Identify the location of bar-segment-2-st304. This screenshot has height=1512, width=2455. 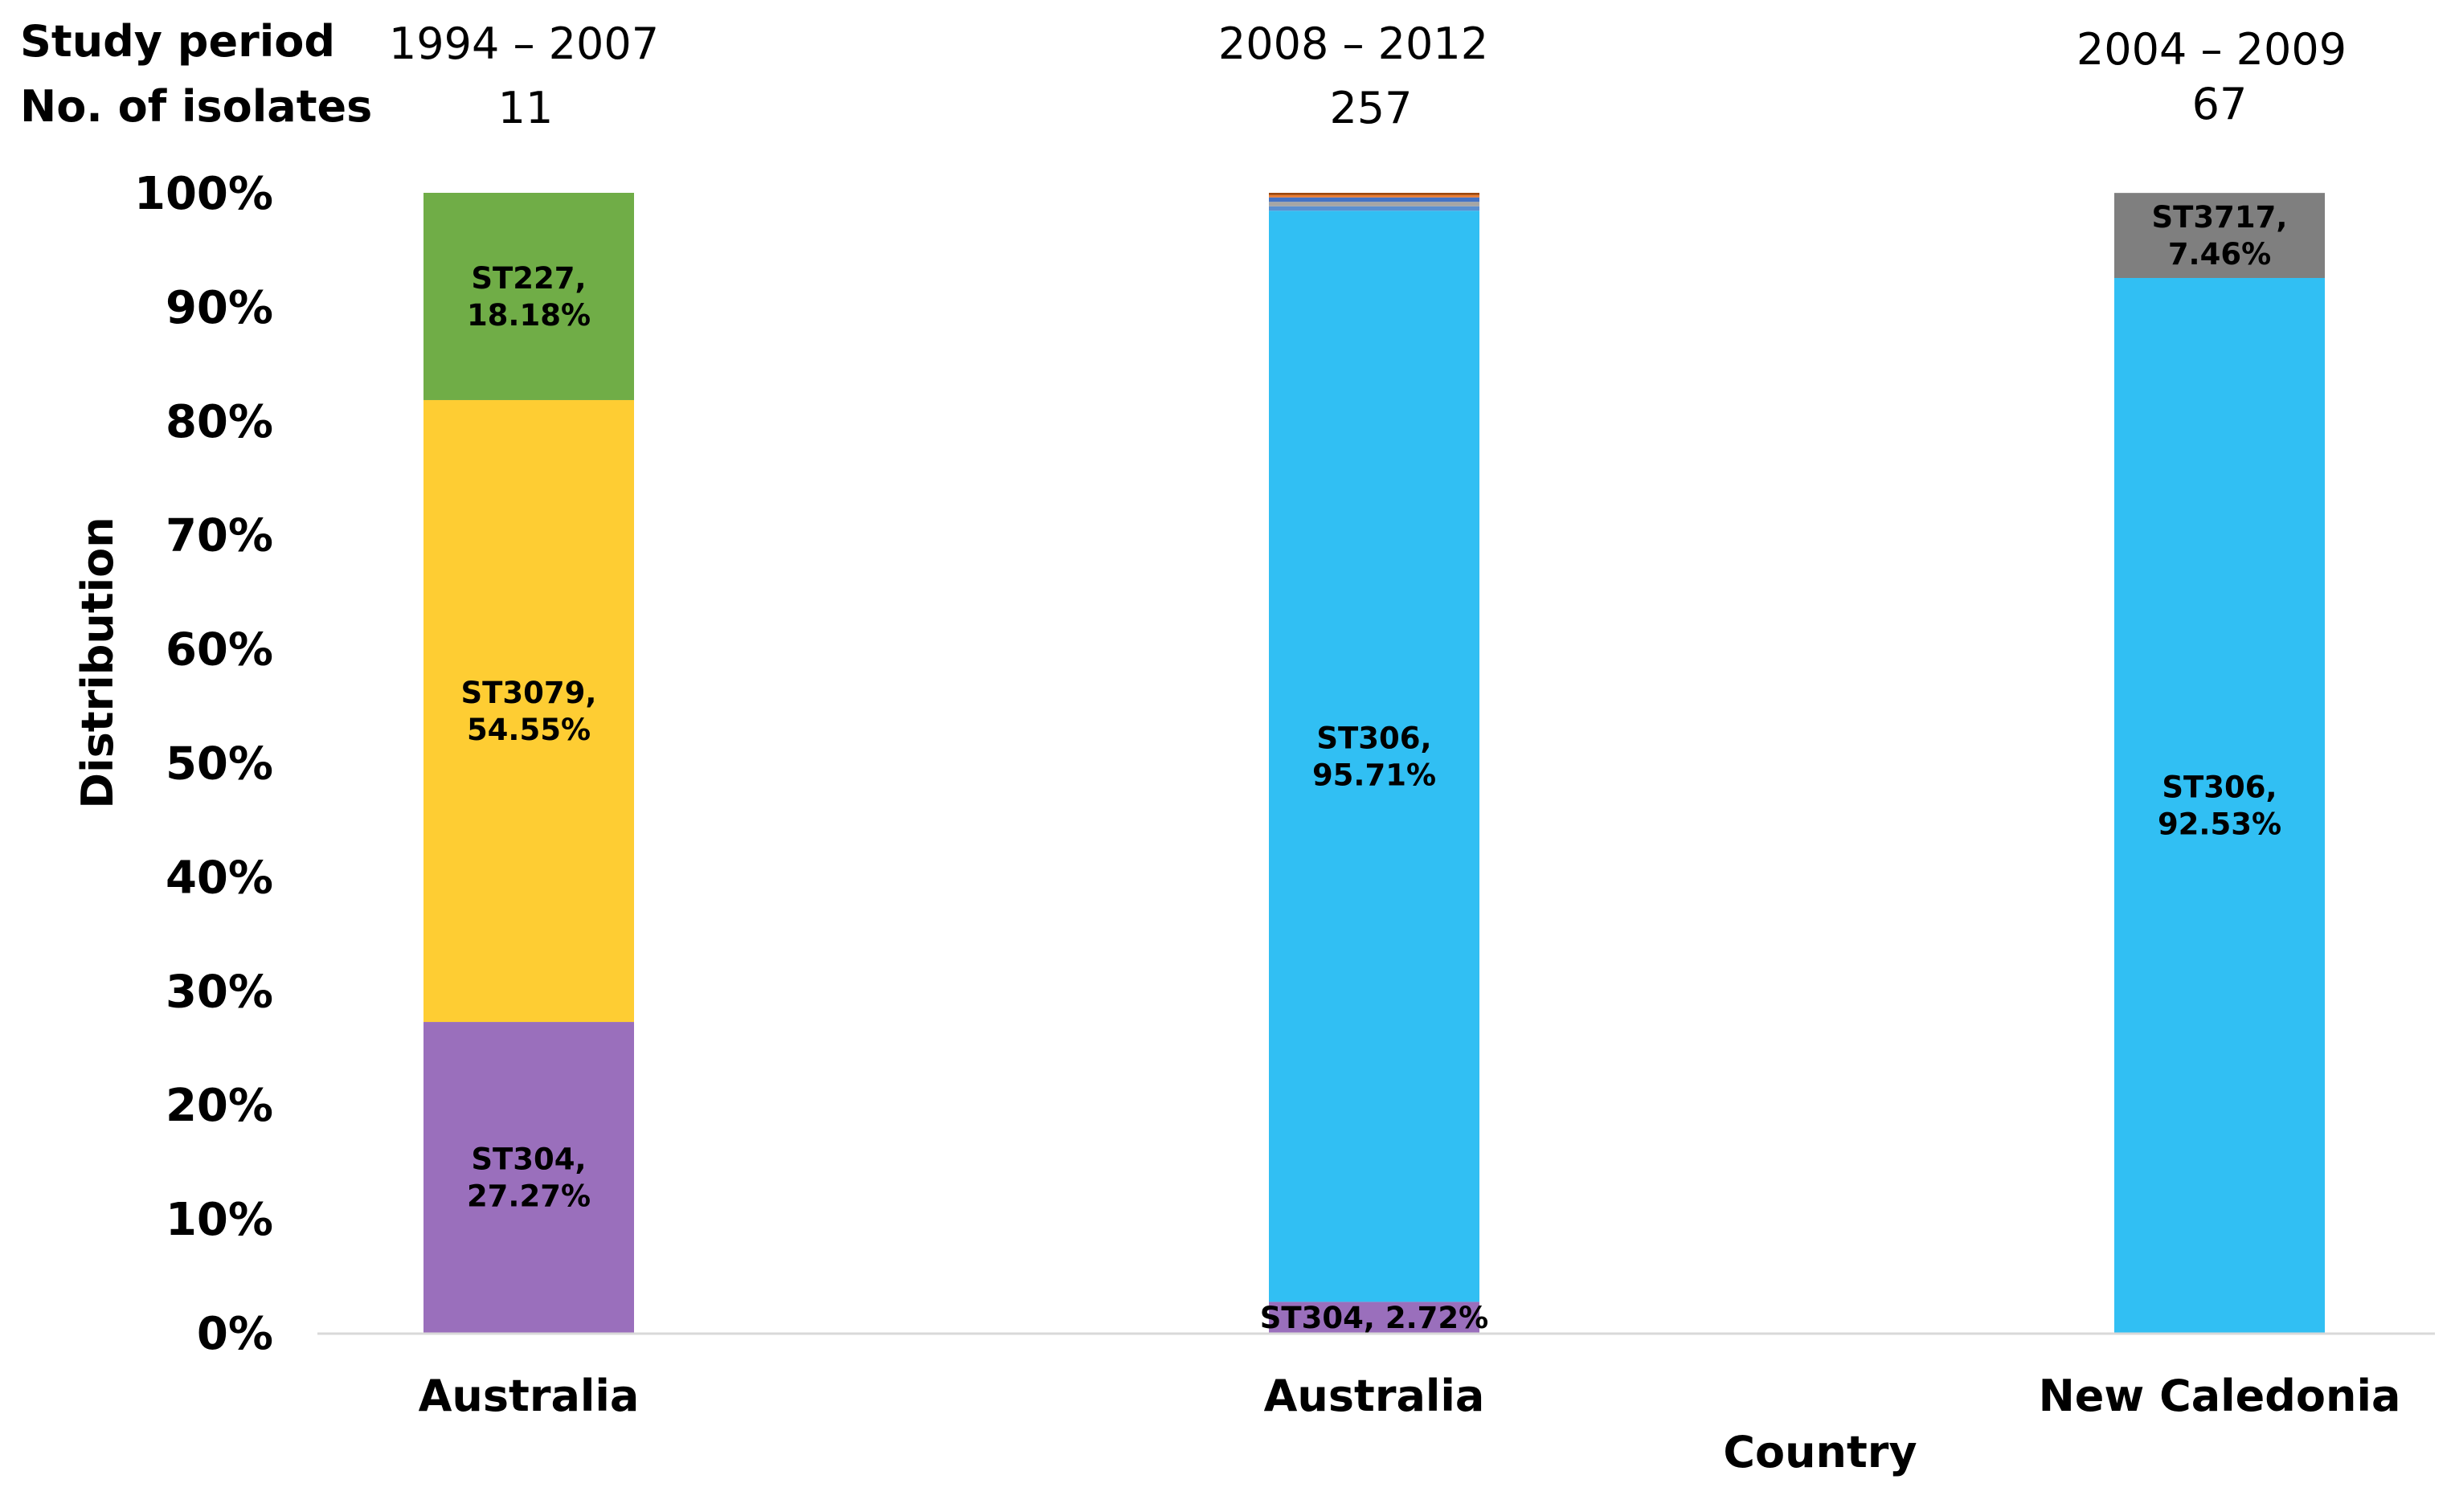
(1374, 1317).